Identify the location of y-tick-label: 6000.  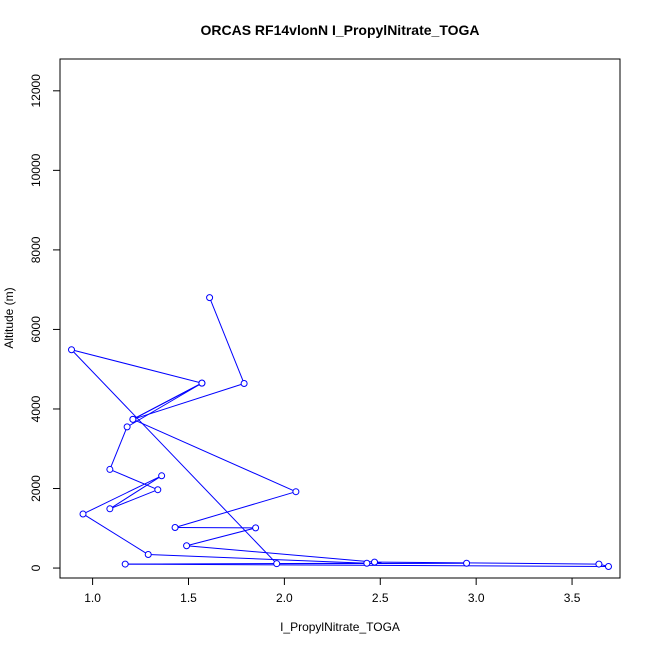
(36, 329).